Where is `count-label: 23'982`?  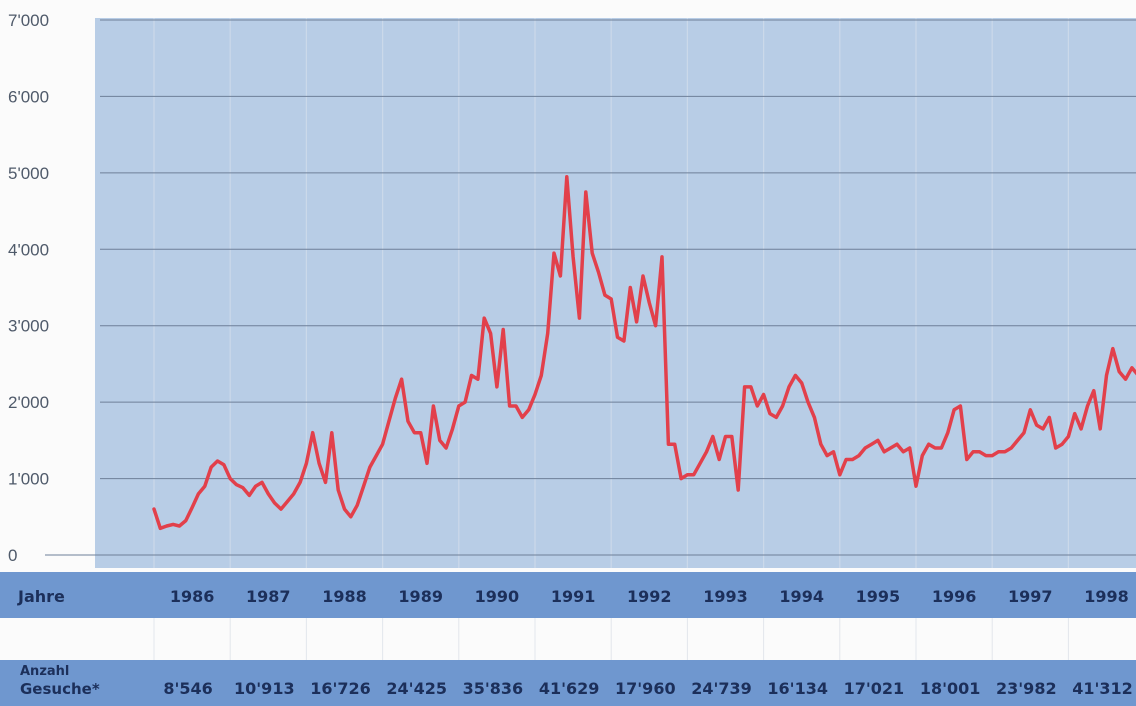 count-label: 23'982 is located at coordinates (1026, 688).